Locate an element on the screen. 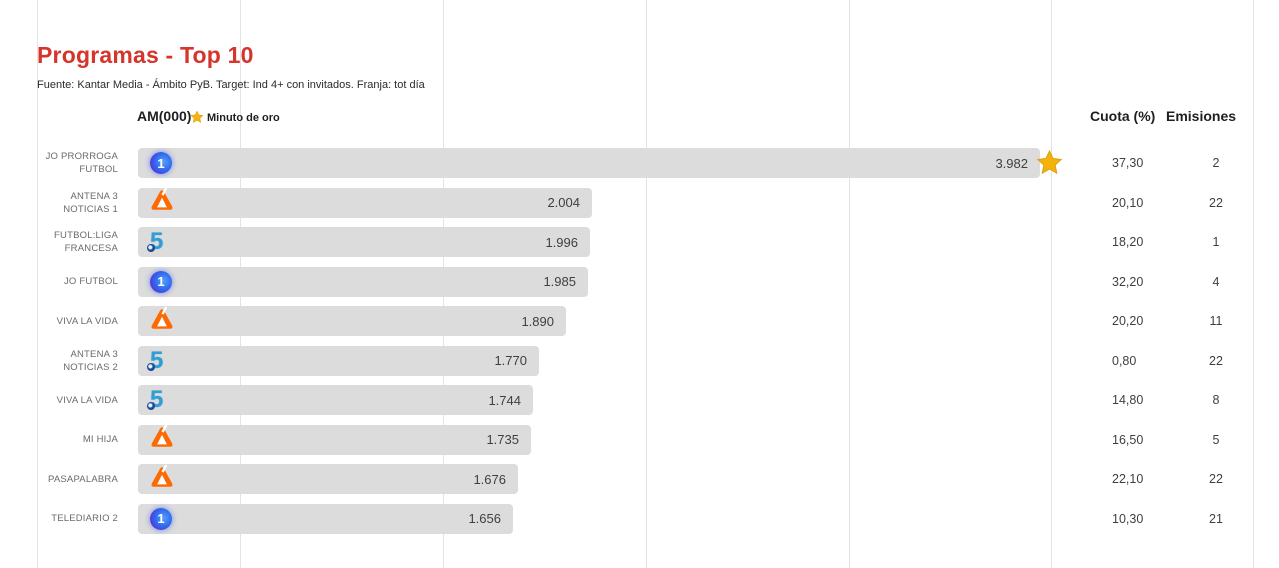 This screenshot has width=1279, height=568. am-value: 1.735 is located at coordinates (502, 439).